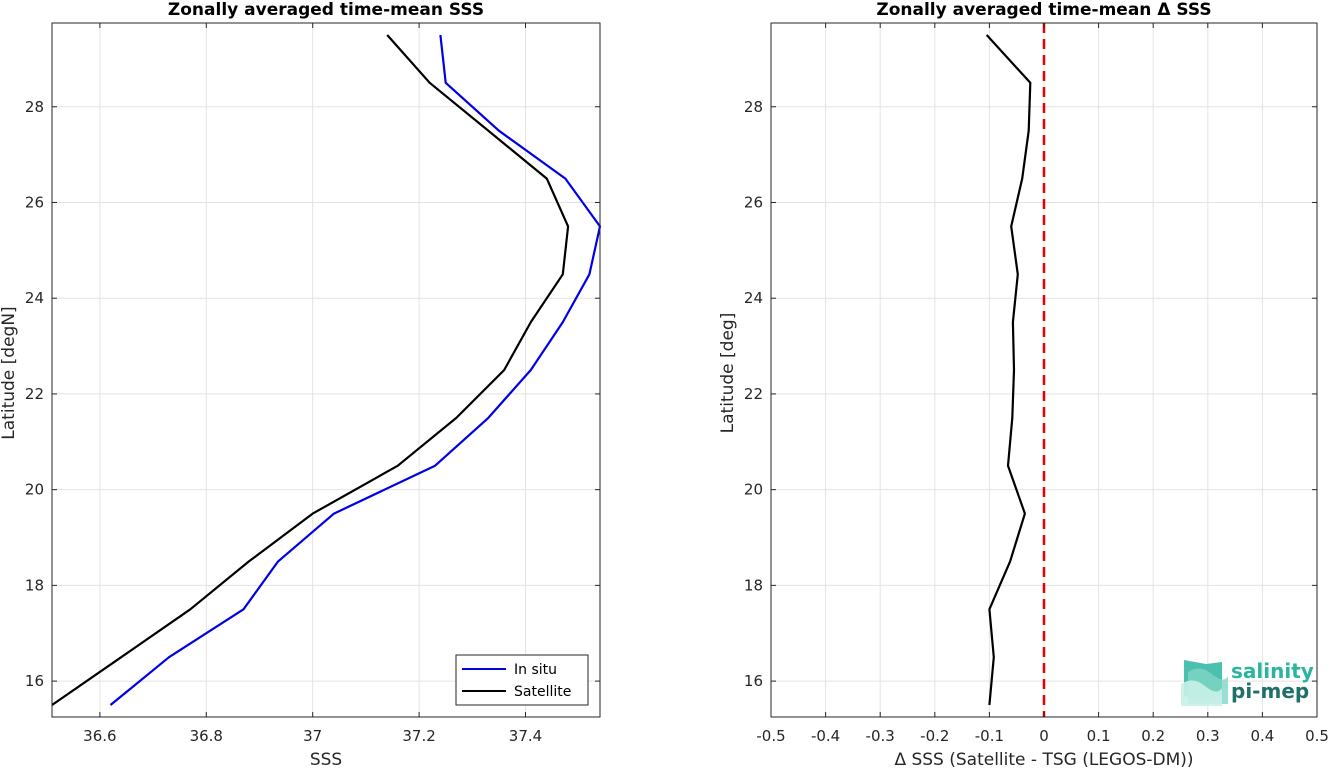  Describe the element at coordinates (989, 736) in the screenshot. I see `x-tick-label: -0.1` at that location.